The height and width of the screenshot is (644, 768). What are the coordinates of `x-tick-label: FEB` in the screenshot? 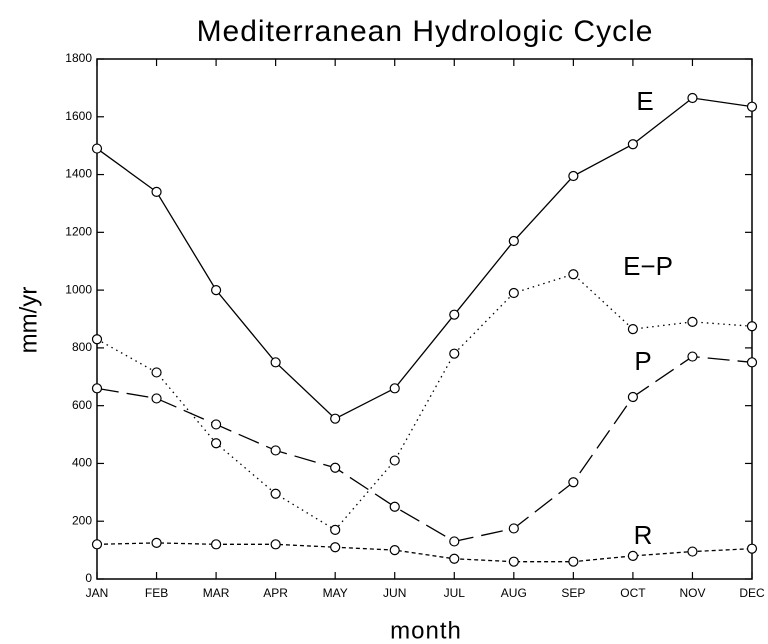 It's located at (156, 593).